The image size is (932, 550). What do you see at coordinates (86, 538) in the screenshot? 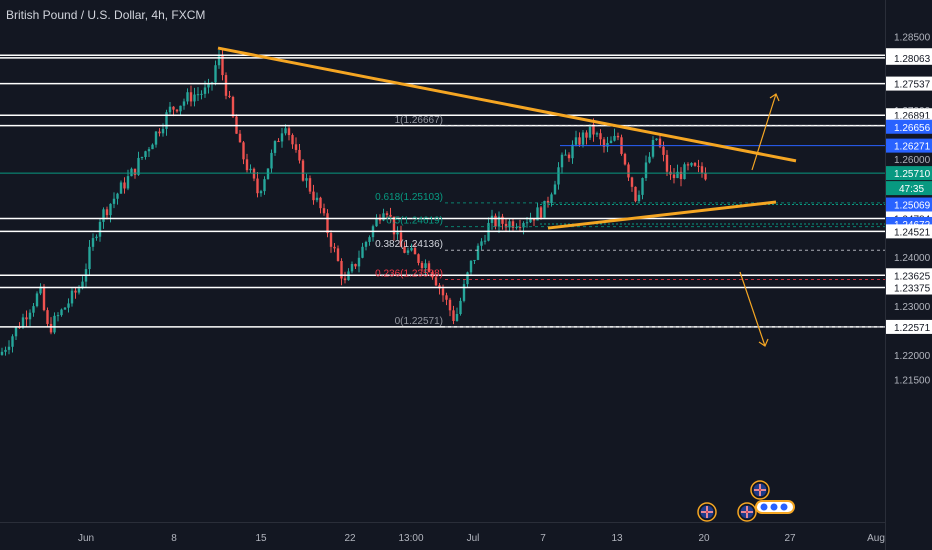
I see `time-tick-label: Jun` at bounding box center [86, 538].